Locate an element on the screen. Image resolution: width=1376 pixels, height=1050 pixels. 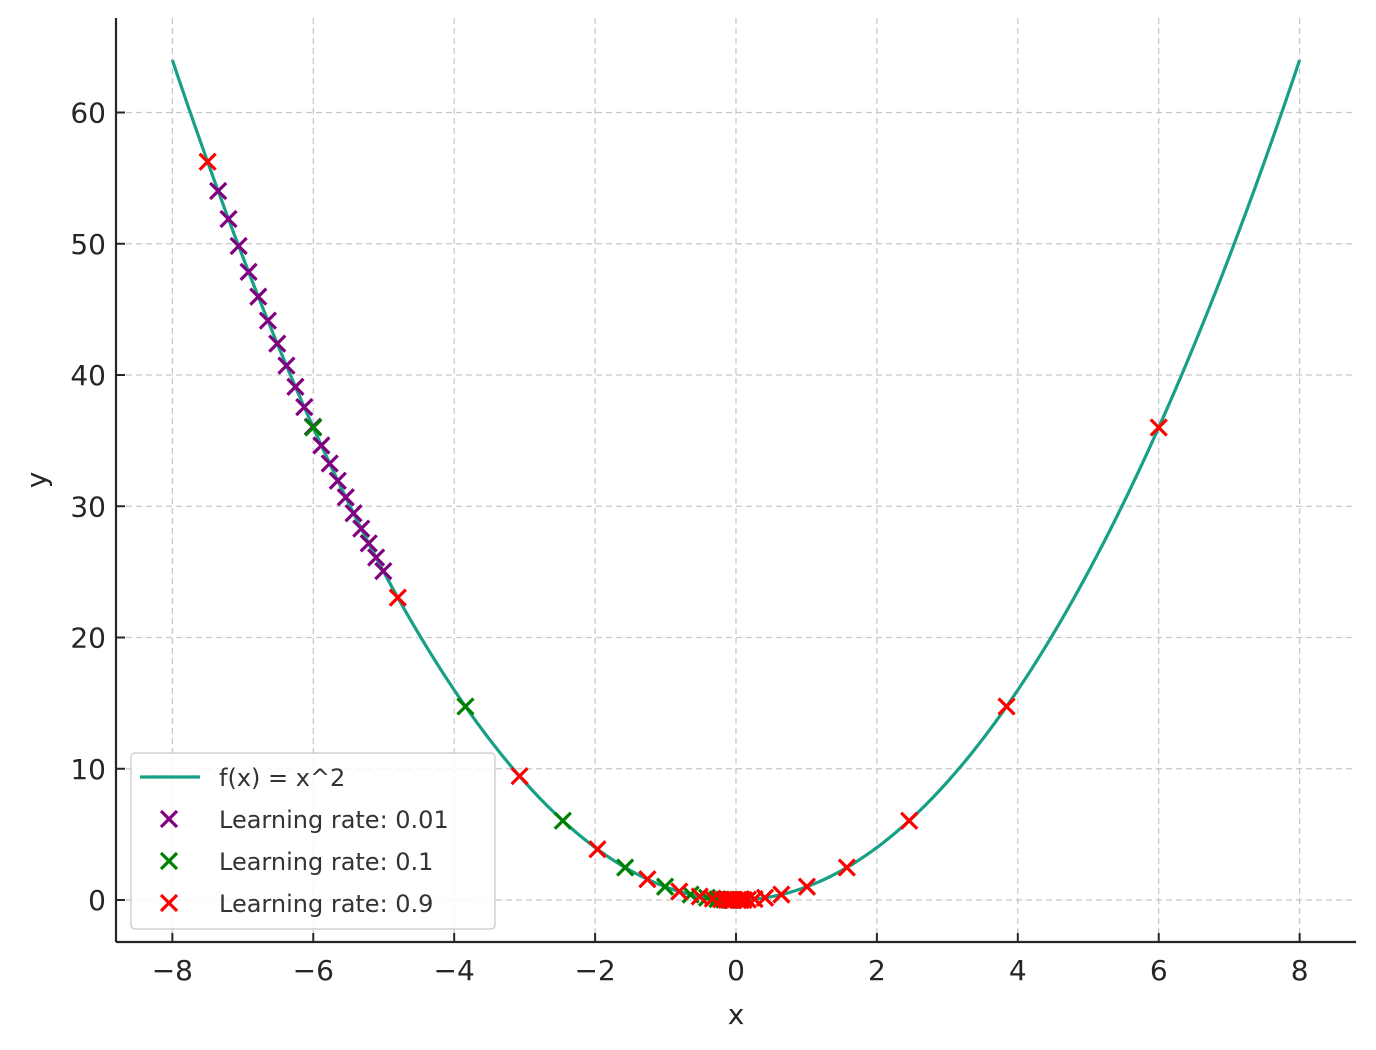
y-tick-label: 30 is located at coordinates (88, 506).